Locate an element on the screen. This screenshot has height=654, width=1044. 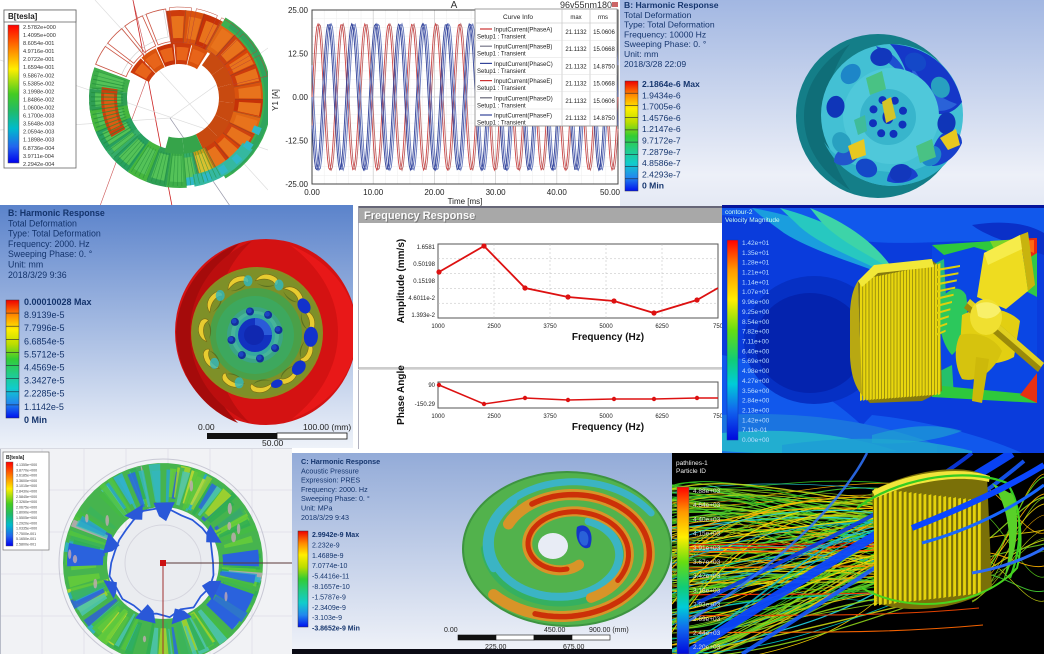
svg-text: 1.6581 is located at coordinates (426, 248).